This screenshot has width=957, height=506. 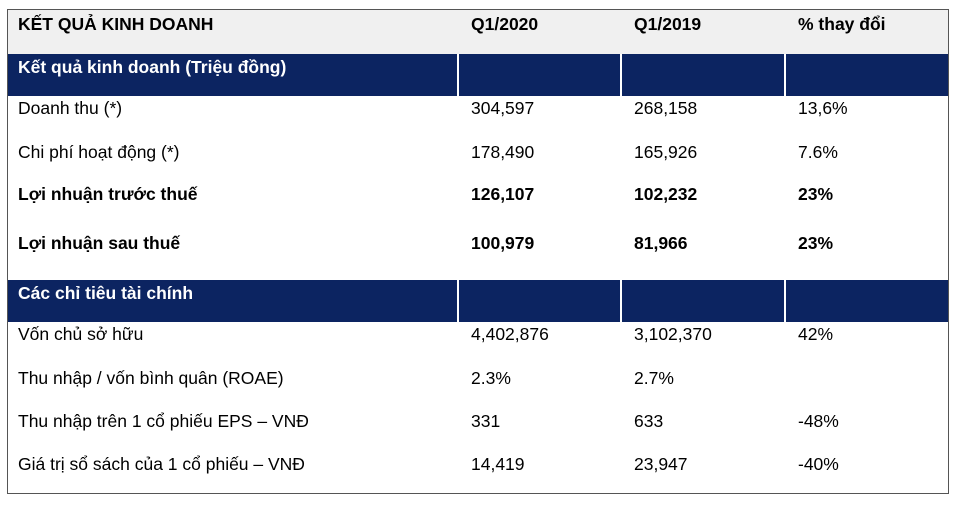 What do you see at coordinates (151, 378) in the screenshot?
I see `row-label: Thu nhập / vốn bình quân (ROAE)` at bounding box center [151, 378].